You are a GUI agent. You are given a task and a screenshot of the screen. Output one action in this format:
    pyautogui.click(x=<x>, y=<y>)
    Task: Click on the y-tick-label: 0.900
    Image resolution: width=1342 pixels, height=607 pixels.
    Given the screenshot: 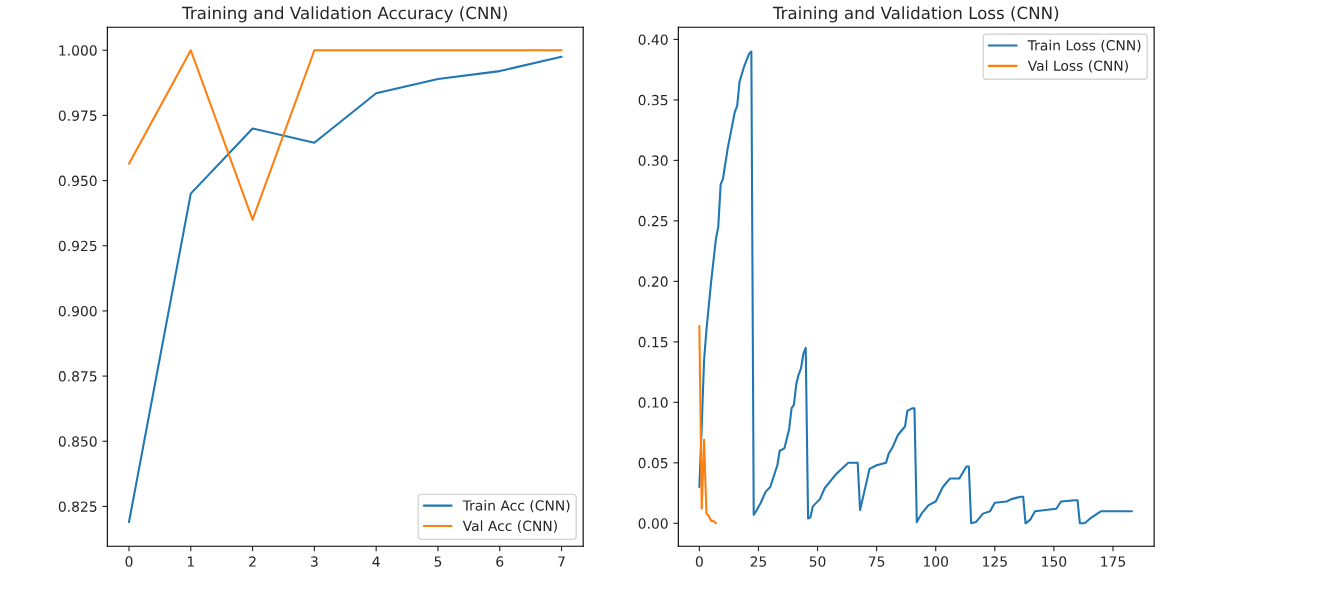 What is the action you would take?
    pyautogui.click(x=77, y=311)
    